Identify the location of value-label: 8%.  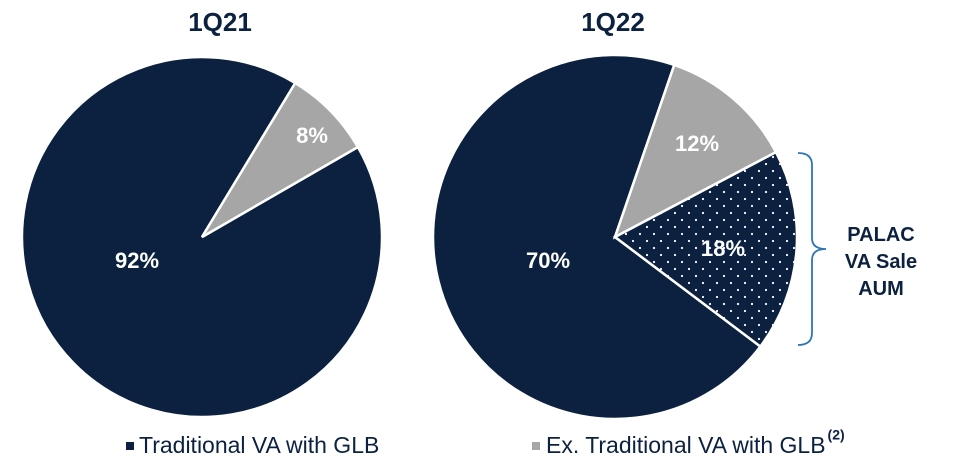
(312, 135).